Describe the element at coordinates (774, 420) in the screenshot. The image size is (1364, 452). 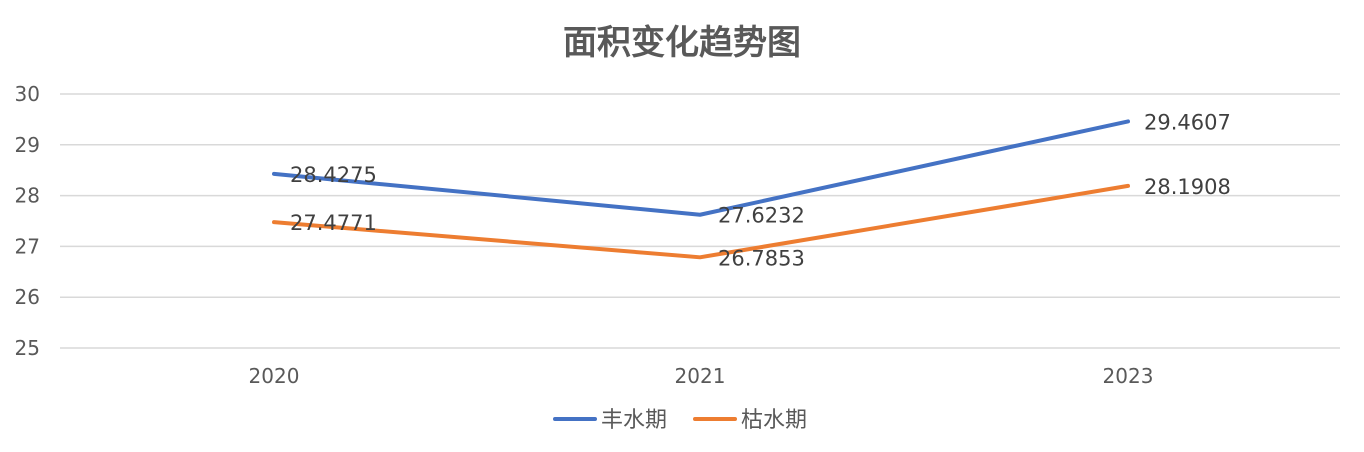
I see `legend-label: 枯水期` at that location.